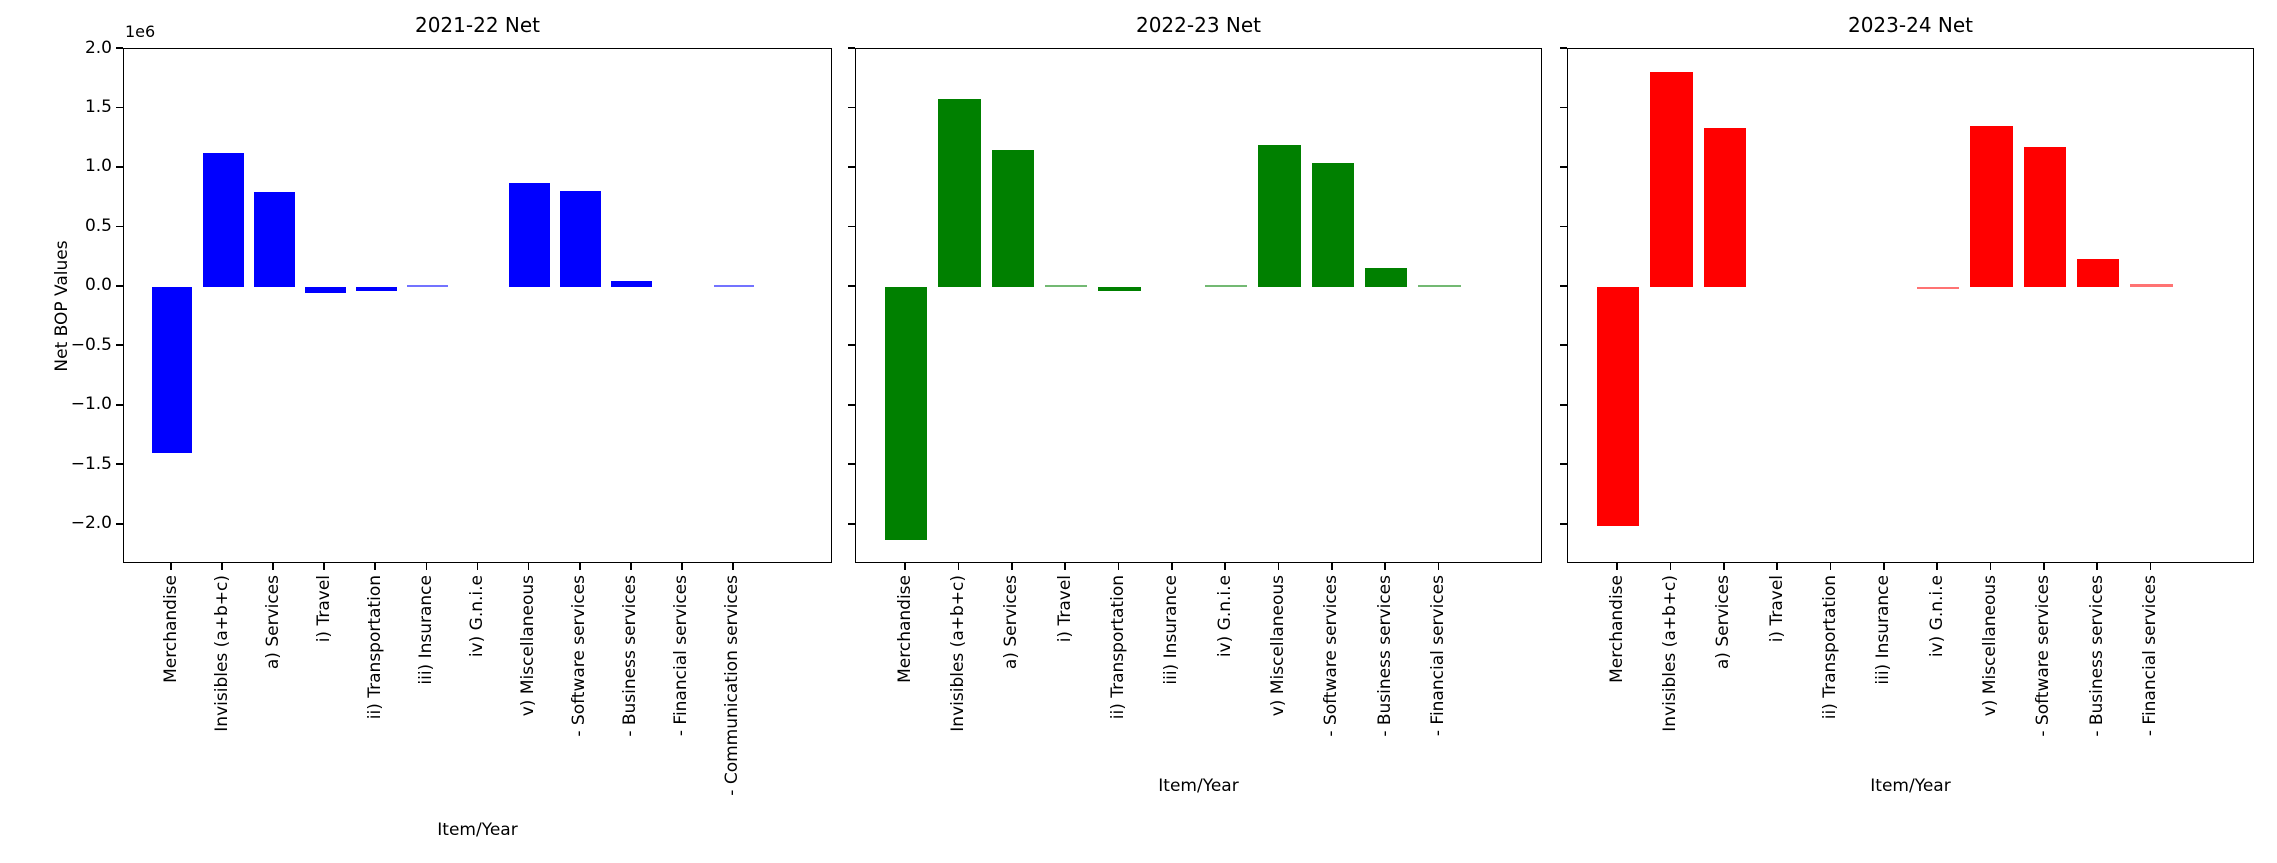 This screenshot has height=863, width=2277. What do you see at coordinates (1198, 786) in the screenshot?
I see `x-axis-label-2022-23: Item/Year` at bounding box center [1198, 786].